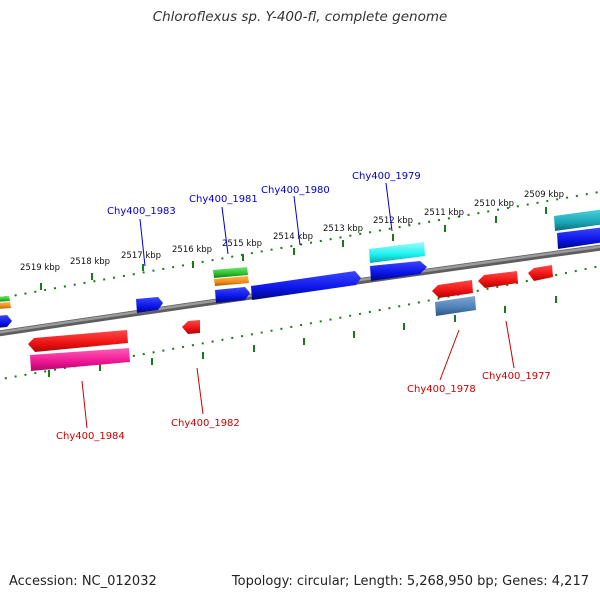  I want to click on gene-arrow-chy400-1977, so click(498, 279).